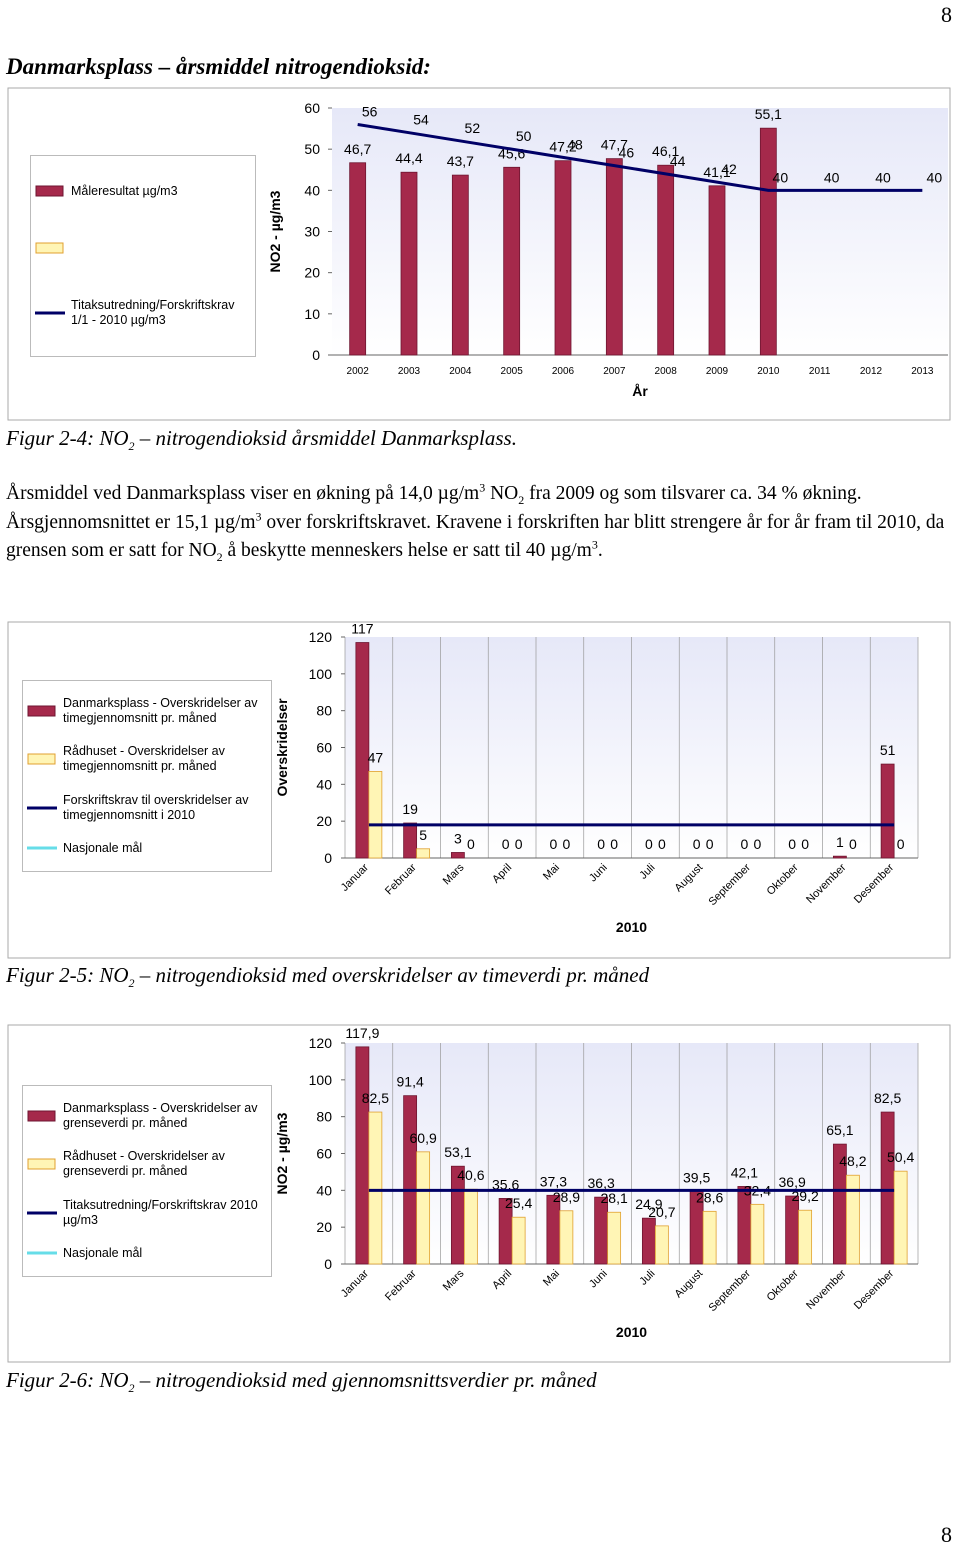  Describe the element at coordinates (946, 14) in the screenshot. I see `page-number: 8` at that location.